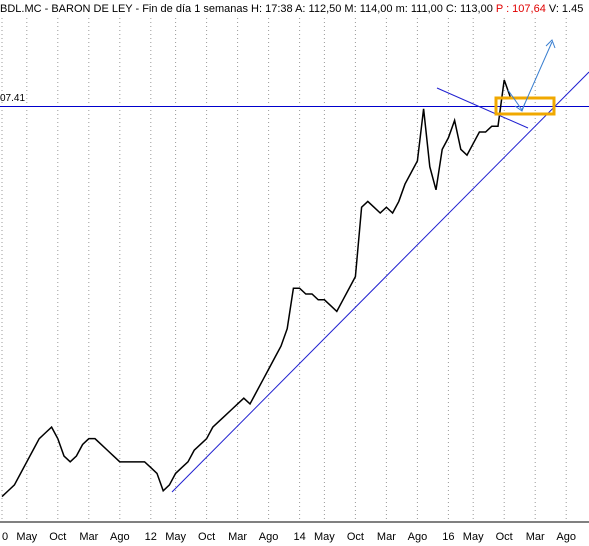 This screenshot has width=589, height=546. I want to click on trend-line, so click(482, 108).